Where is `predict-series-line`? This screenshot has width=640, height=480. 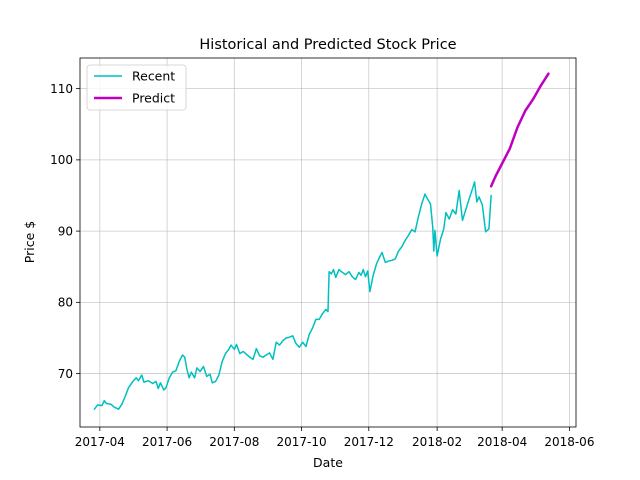 predict-series-line is located at coordinates (519, 130).